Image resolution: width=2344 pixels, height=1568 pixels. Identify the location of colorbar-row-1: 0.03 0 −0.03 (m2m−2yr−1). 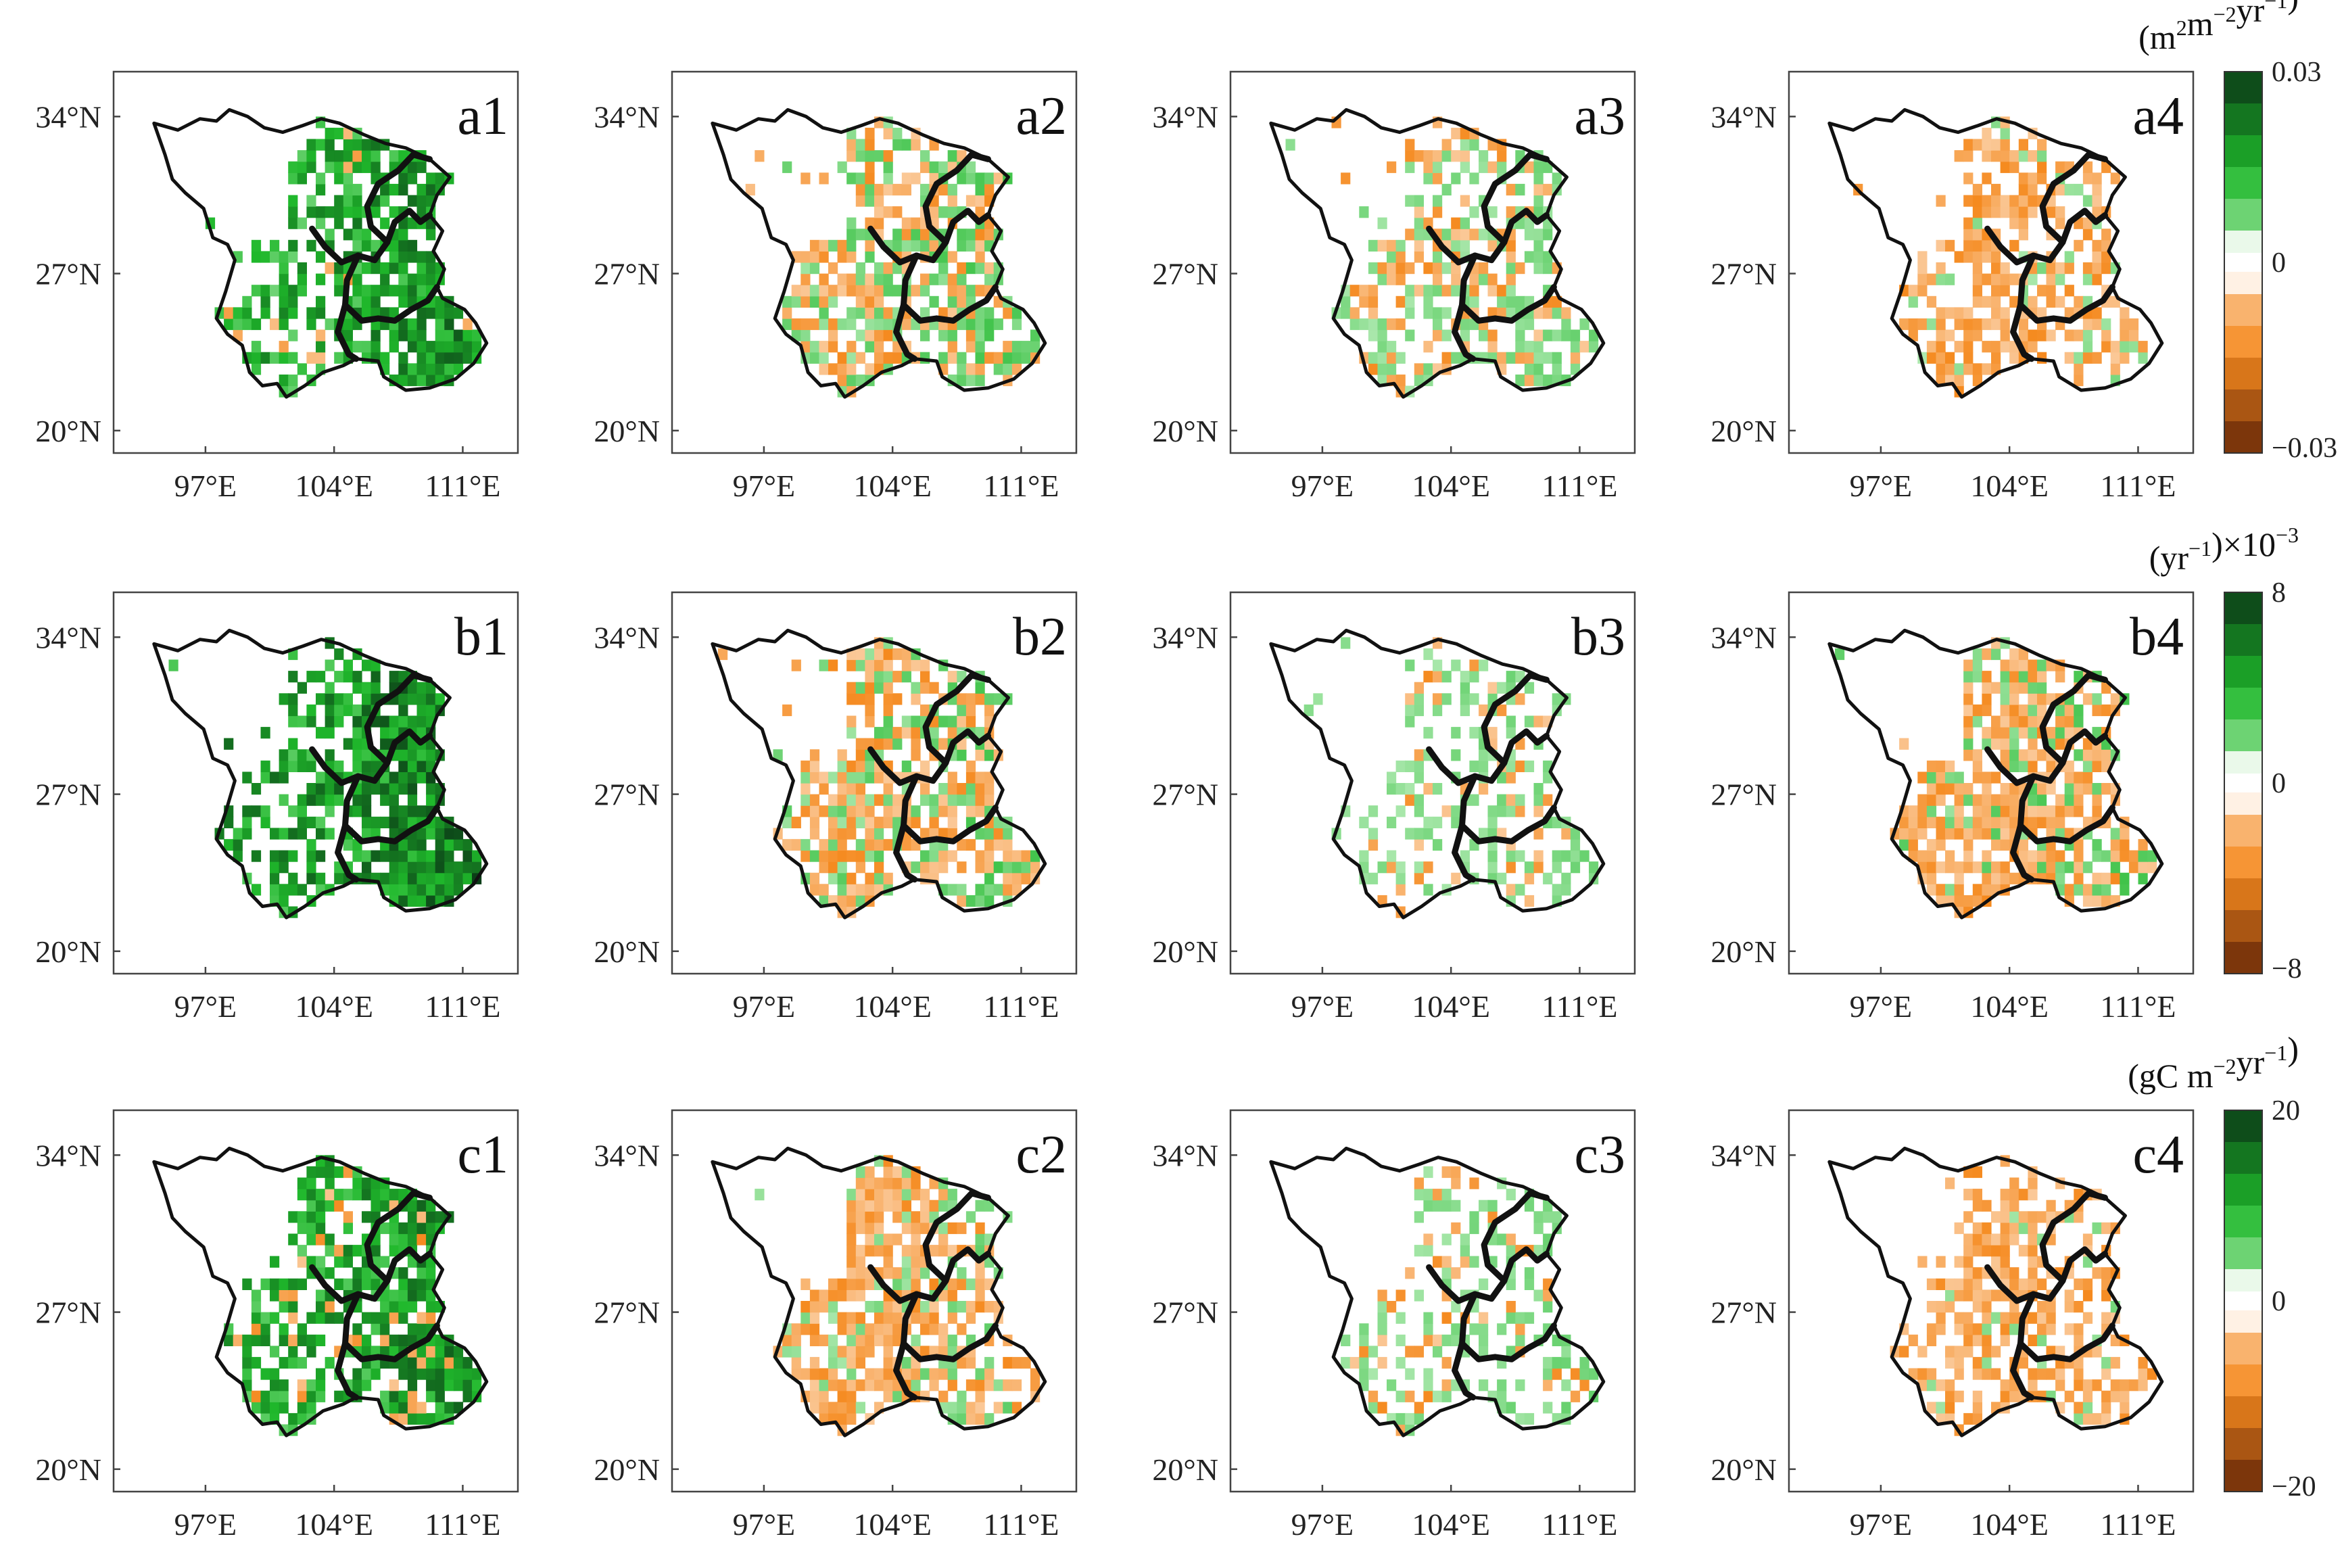
(2237, 232).